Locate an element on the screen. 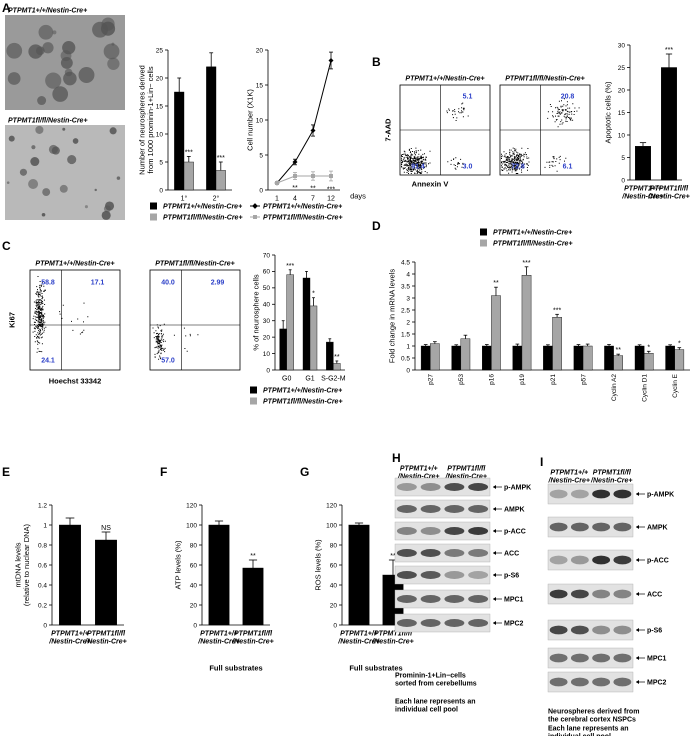 Image resolution: width=700 pixels, height=736 pixels. x-tick-label: PTPMT1fl/fl/Nestin-Cre+ is located at coordinates (668, 193).